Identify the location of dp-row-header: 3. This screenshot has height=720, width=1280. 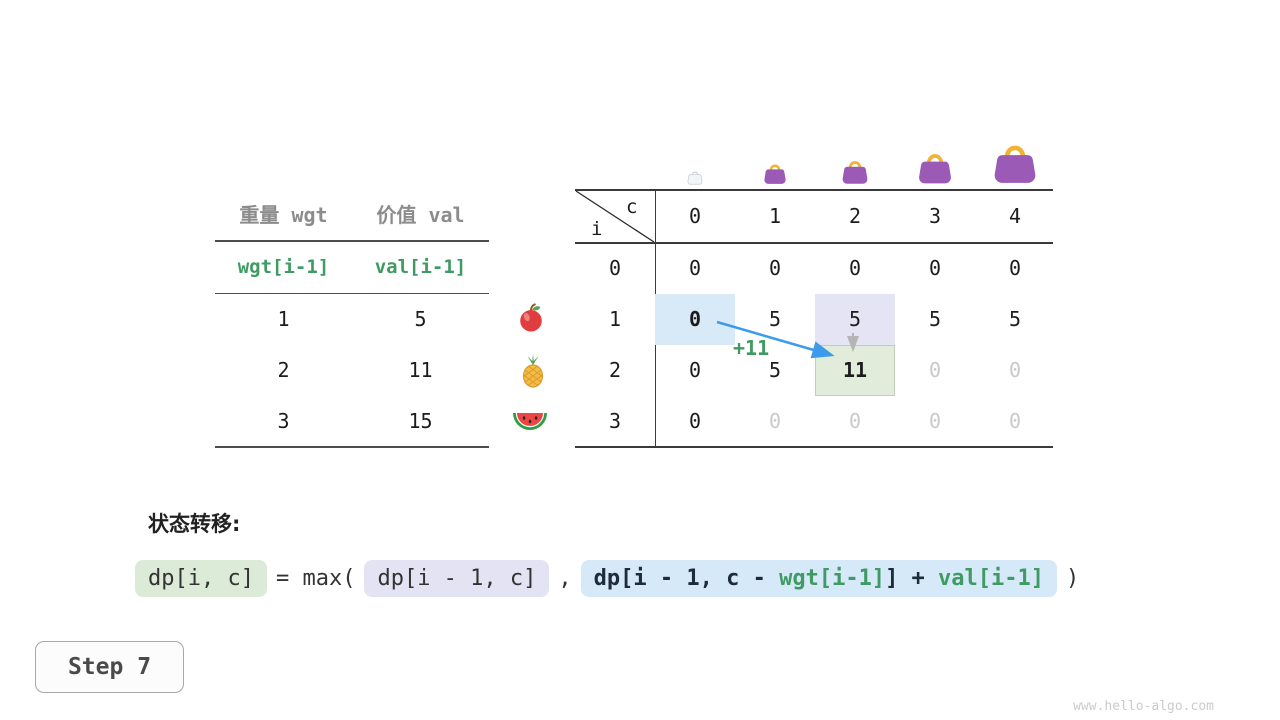
(615, 421).